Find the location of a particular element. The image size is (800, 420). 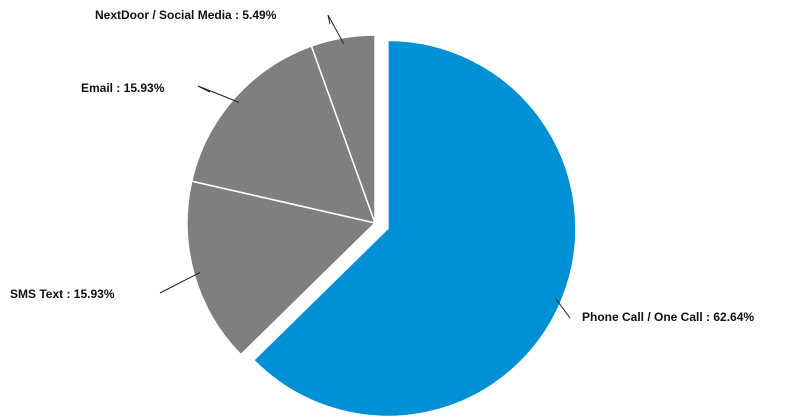

slice-label-email: Email : 15.93% is located at coordinates (123, 88).